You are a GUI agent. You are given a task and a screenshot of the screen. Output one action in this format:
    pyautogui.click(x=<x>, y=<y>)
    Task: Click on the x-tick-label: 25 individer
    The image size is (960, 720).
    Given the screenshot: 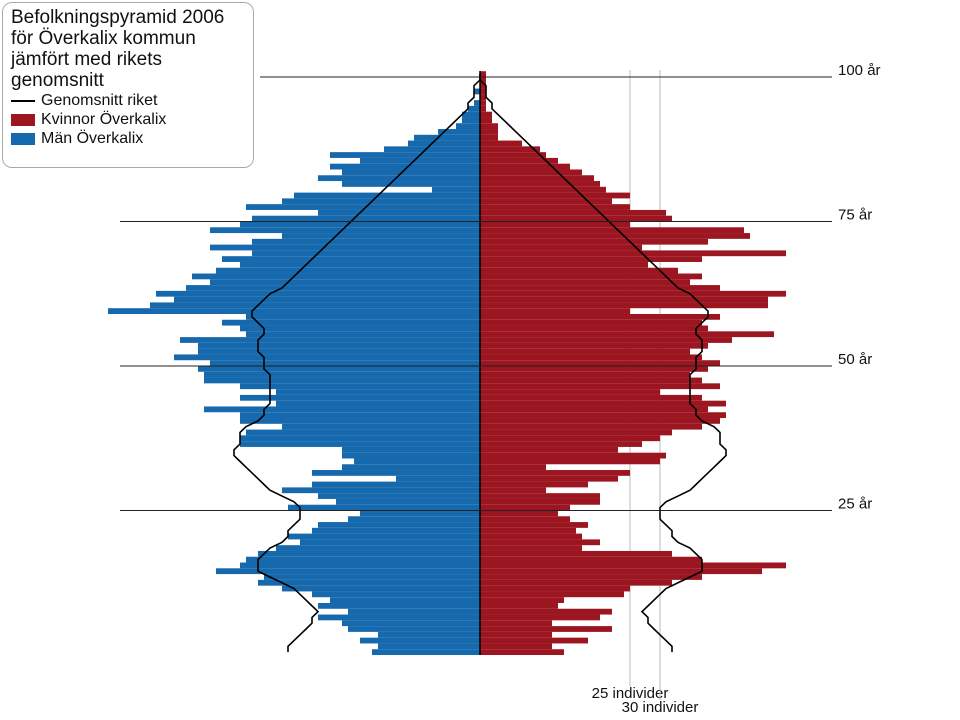 What is the action you would take?
    pyautogui.click(x=630, y=693)
    